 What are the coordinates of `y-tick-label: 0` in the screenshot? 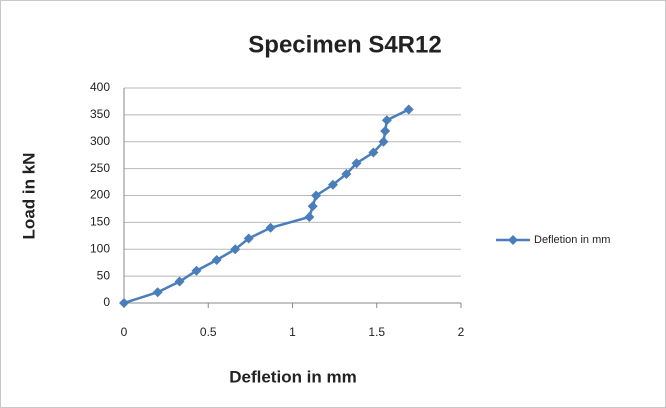 It's located at (106, 302).